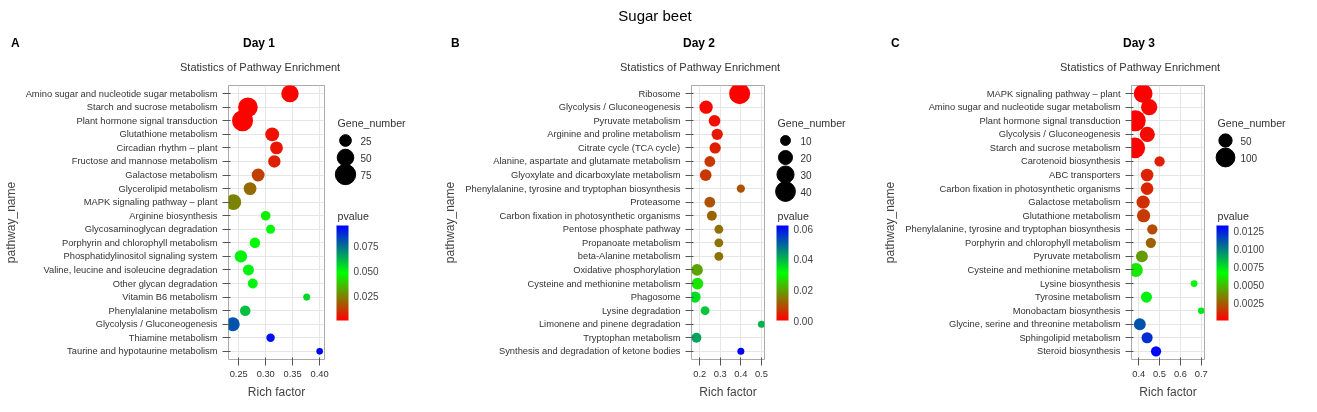 The width and height of the screenshot is (1317, 412). Describe the element at coordinates (16, 43) in the screenshot. I see `text: A` at that location.